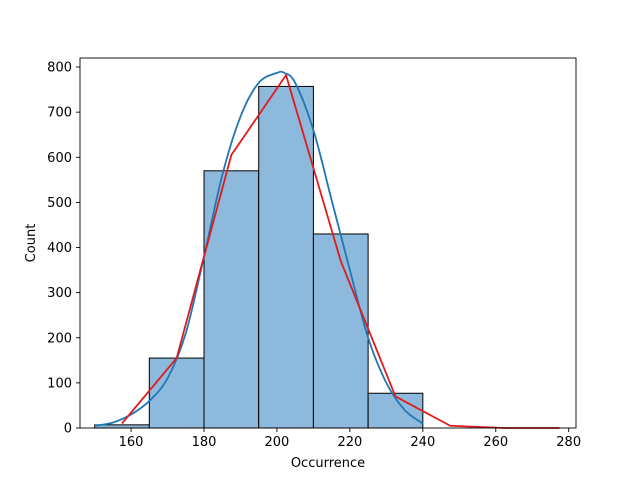 Image resolution: width=640 pixels, height=480 pixels. I want to click on y-tick-label: 400, so click(59, 248).